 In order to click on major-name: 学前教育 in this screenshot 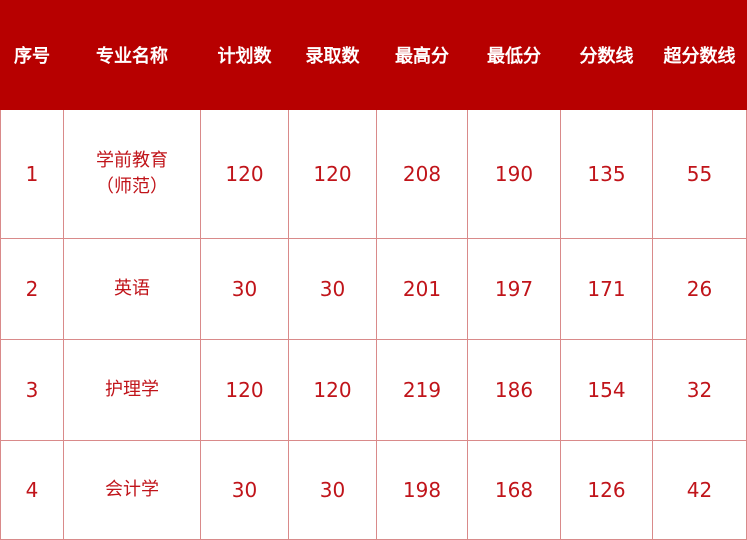, I will do `click(132, 160)`.